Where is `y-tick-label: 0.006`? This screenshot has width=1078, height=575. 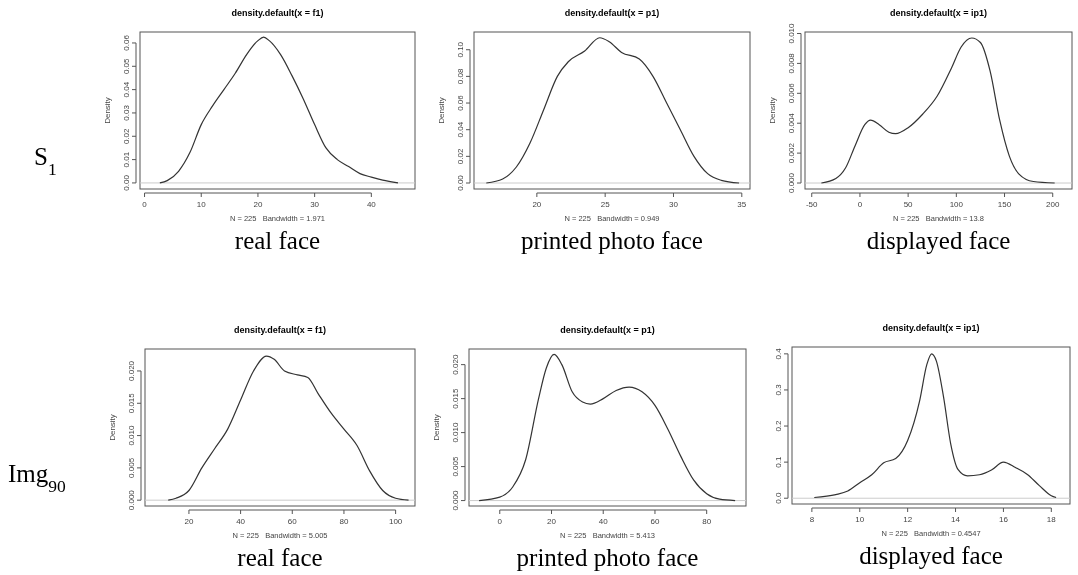 y-tick-label: 0.006 is located at coordinates (791, 93).